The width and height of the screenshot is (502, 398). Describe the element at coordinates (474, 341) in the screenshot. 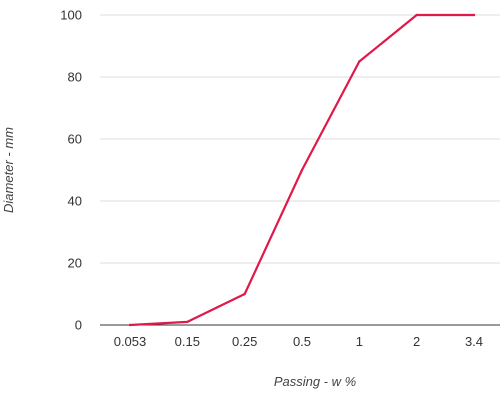

I see `x-tick-label: 3.4` at that location.